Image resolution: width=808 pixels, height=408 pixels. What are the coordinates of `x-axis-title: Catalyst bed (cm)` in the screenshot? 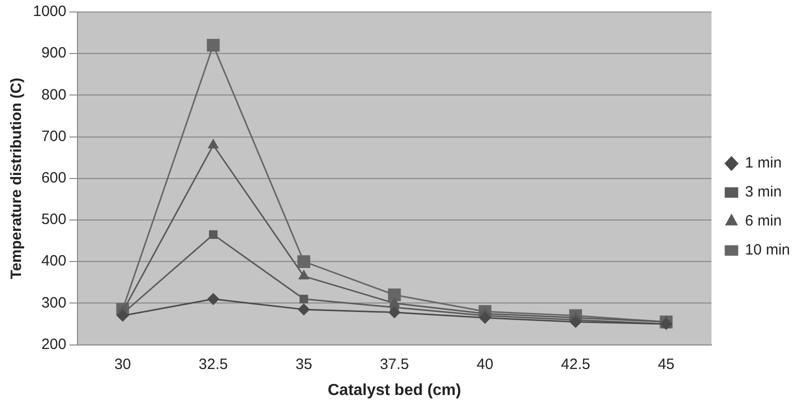 It's located at (395, 390).